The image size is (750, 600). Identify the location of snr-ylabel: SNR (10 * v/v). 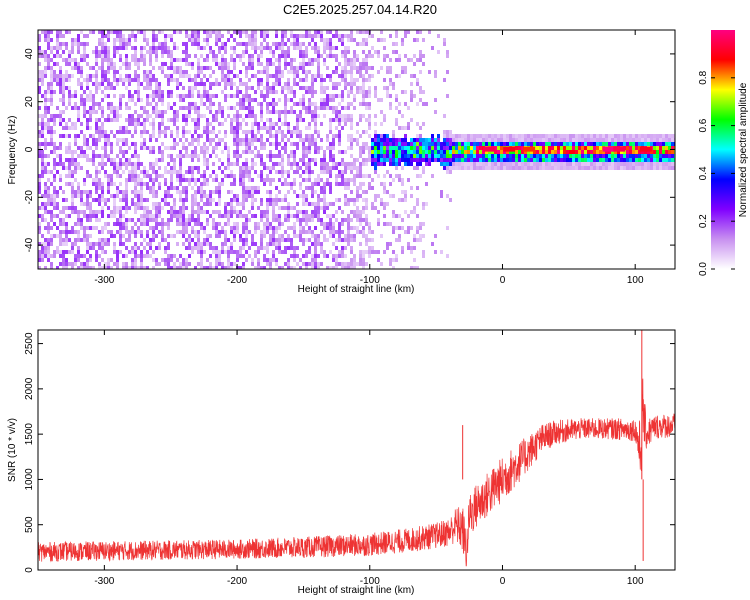
(12, 450).